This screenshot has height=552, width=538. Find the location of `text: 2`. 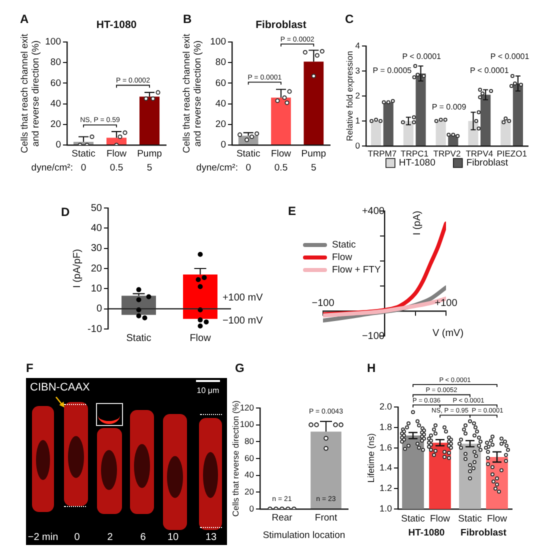

text: 2 is located at coordinates (110, 537).